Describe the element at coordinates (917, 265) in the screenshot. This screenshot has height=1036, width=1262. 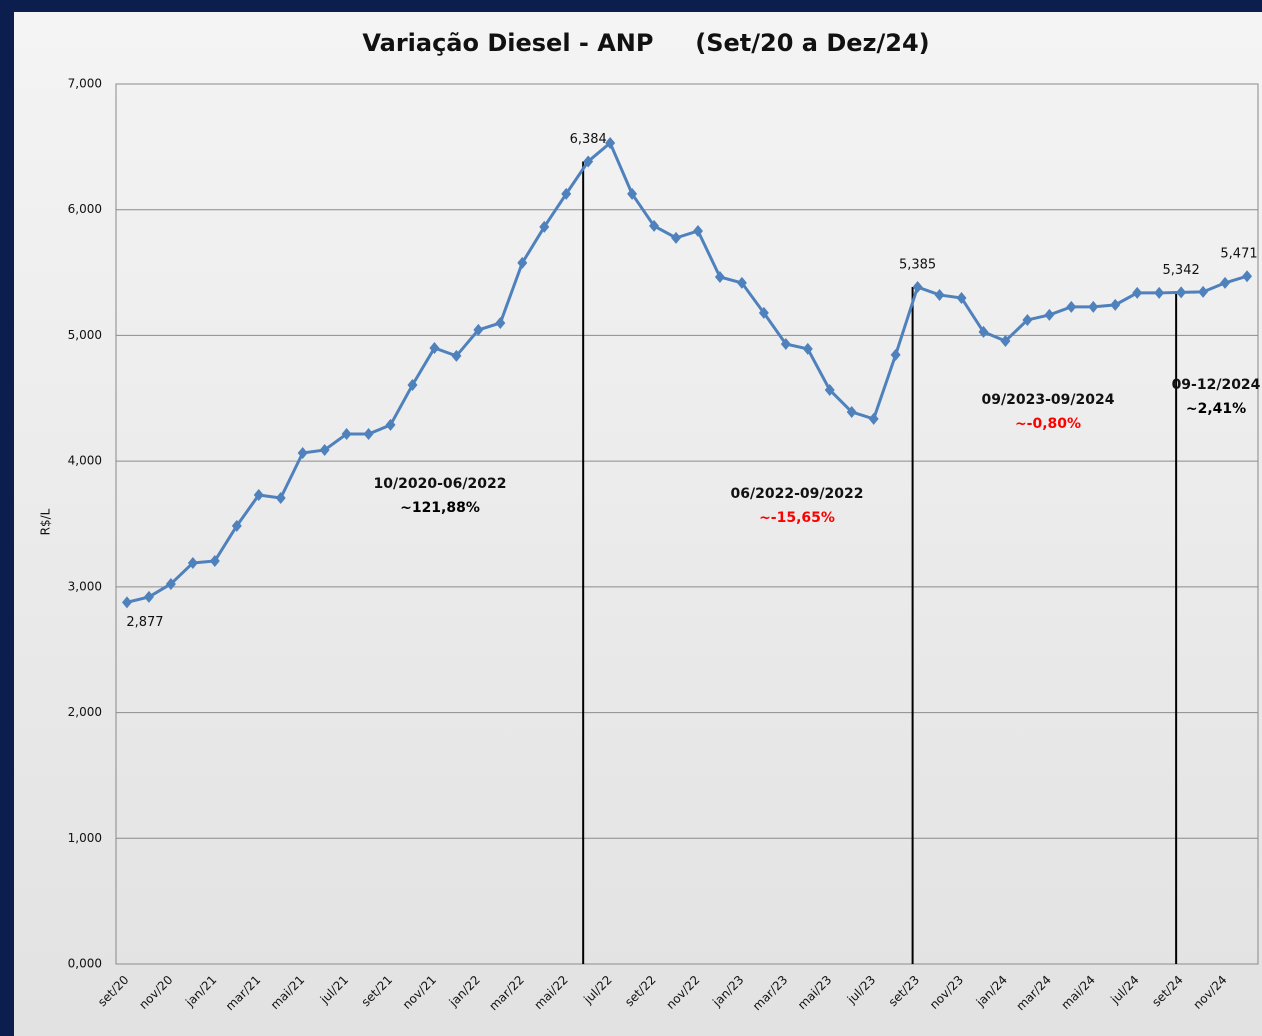
I see `data-label: 5,385` at that location.